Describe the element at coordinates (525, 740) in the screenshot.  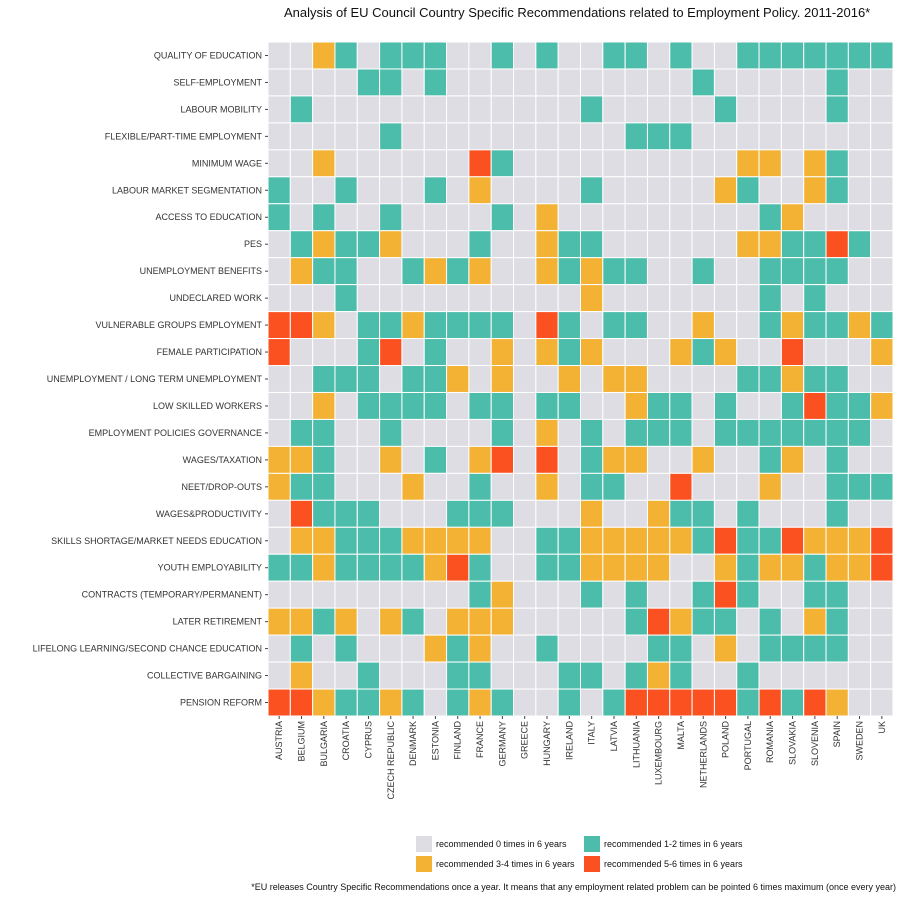
I see `x-tick-label: GREECE` at that location.